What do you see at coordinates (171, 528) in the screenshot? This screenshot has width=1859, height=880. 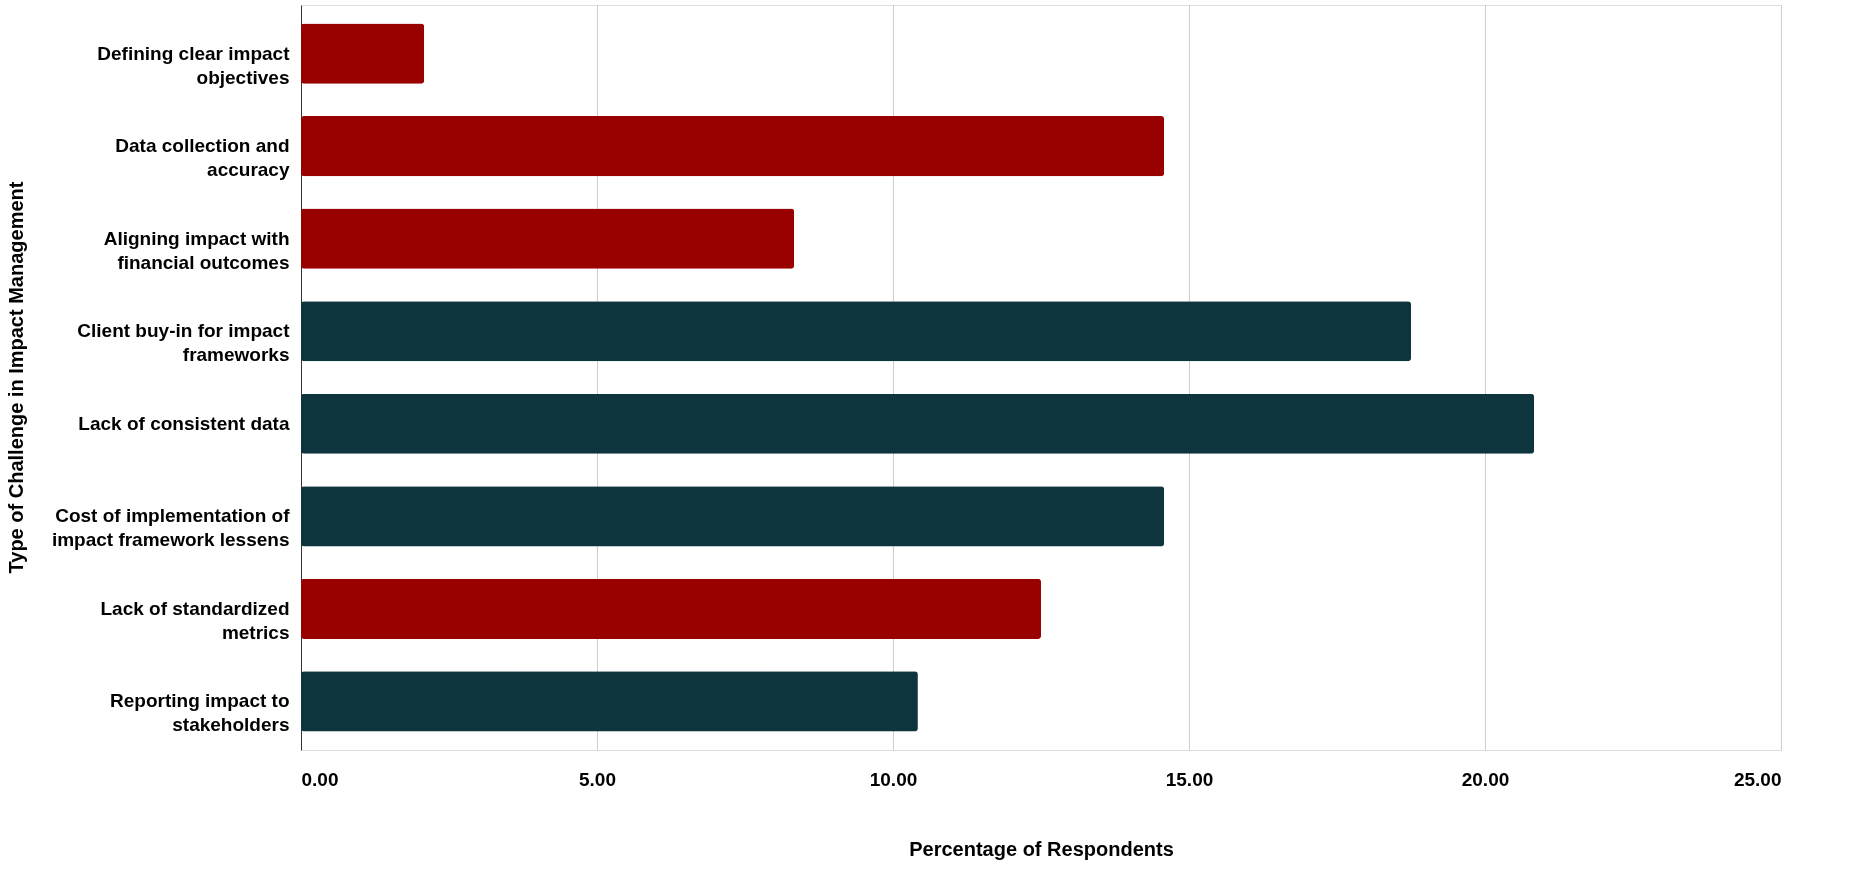 I see `y-tick-label: Cost of implementation of impact framework lessens` at bounding box center [171, 528].